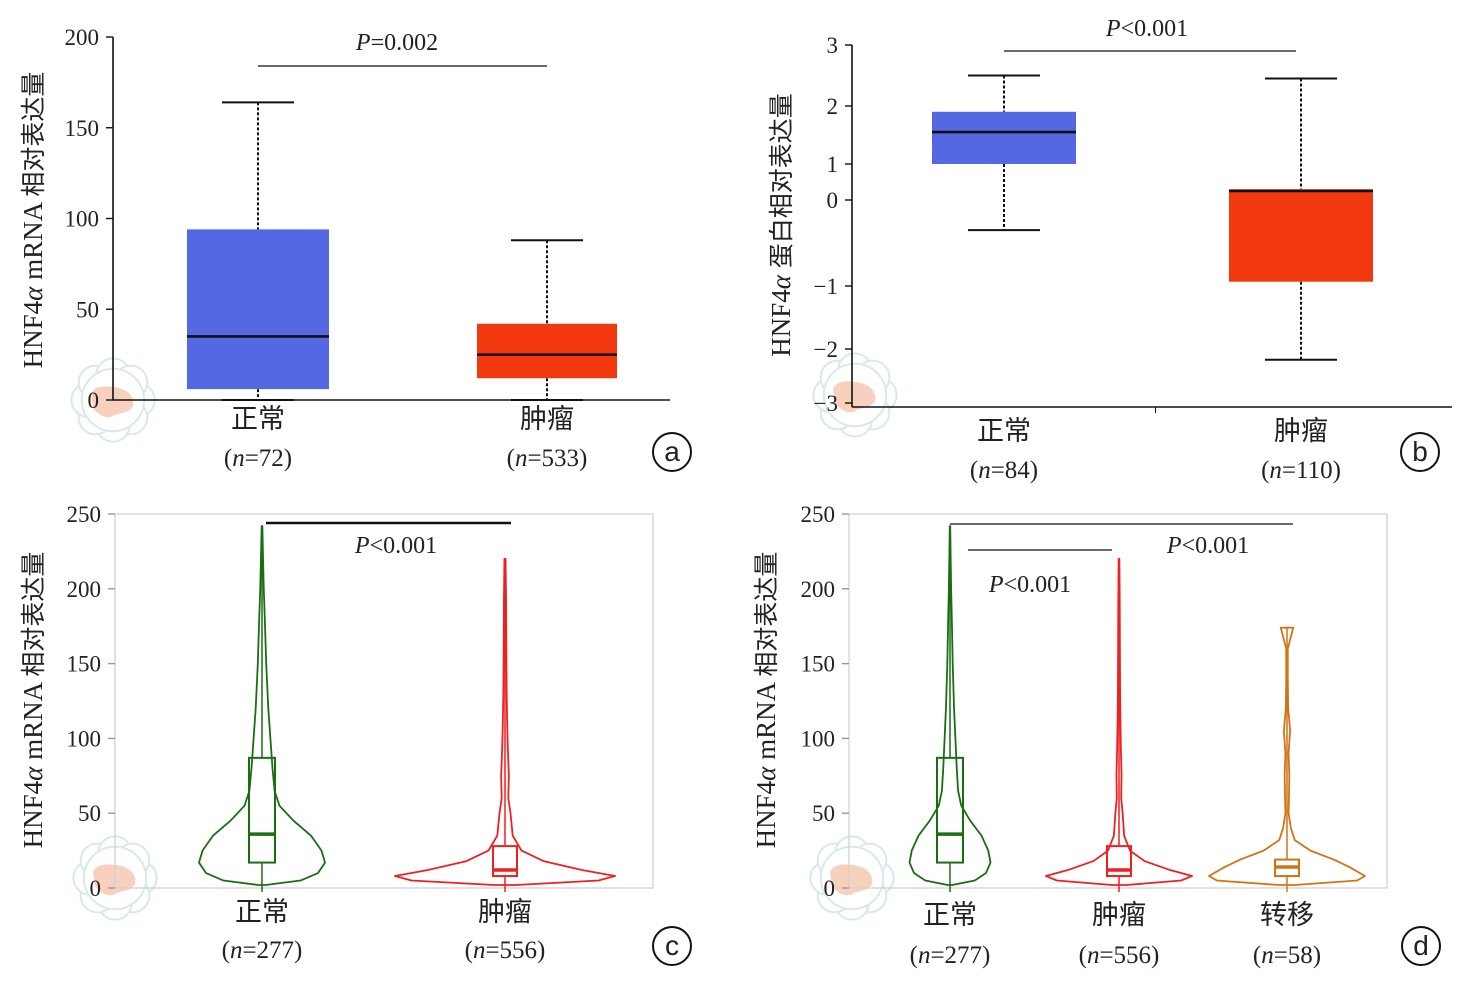  I want to click on sample-size-label: (n=110), so click(1301, 470).